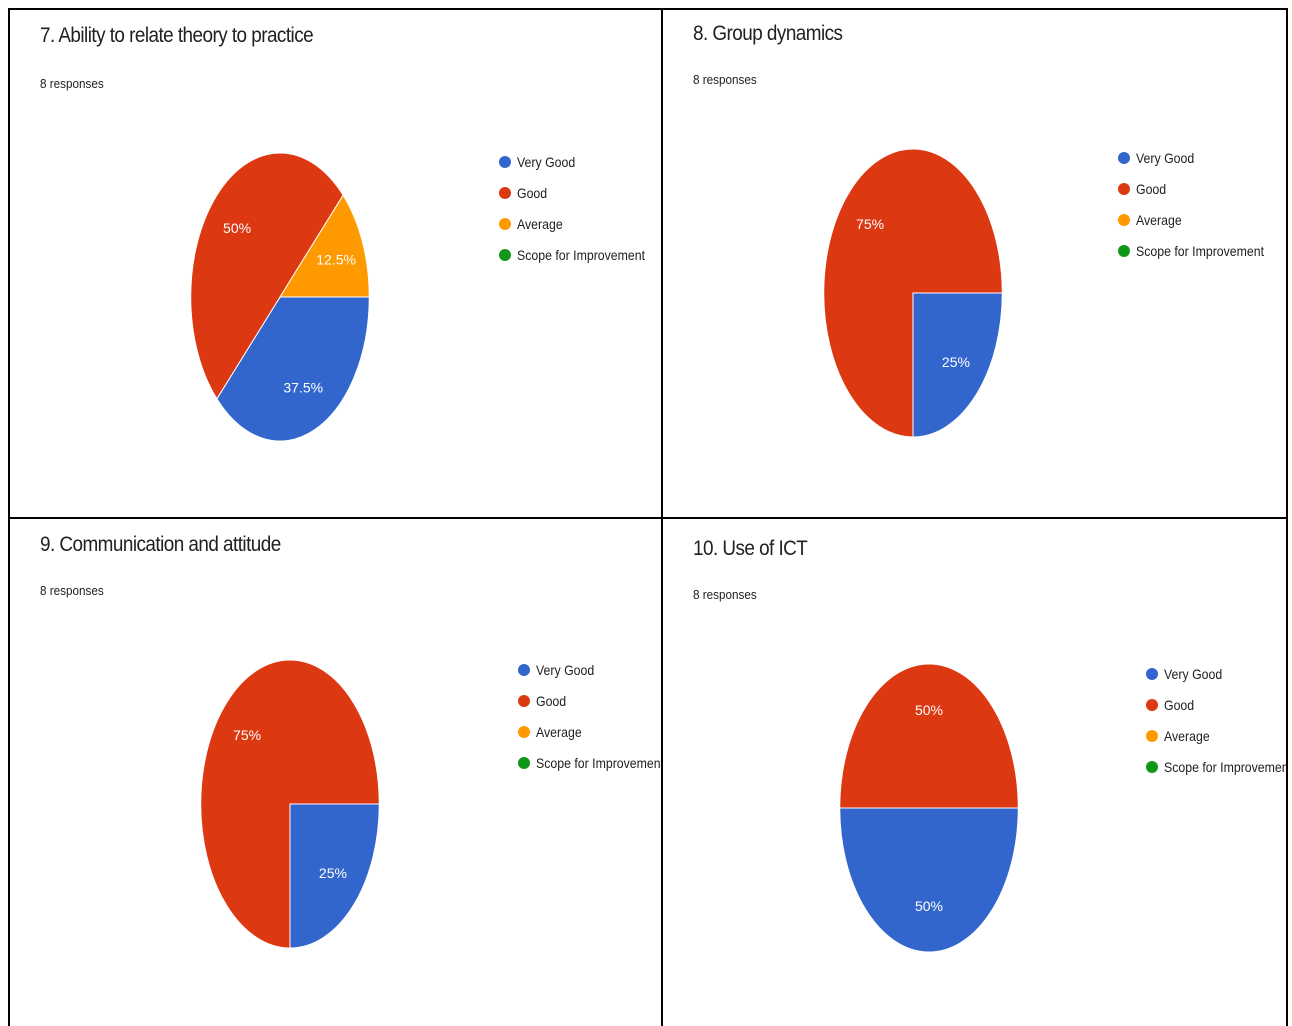 Image resolution: width=1292 pixels, height=1026 pixels. Describe the element at coordinates (750, 548) in the screenshot. I see `chart-title: 10. Use of ICT` at that location.